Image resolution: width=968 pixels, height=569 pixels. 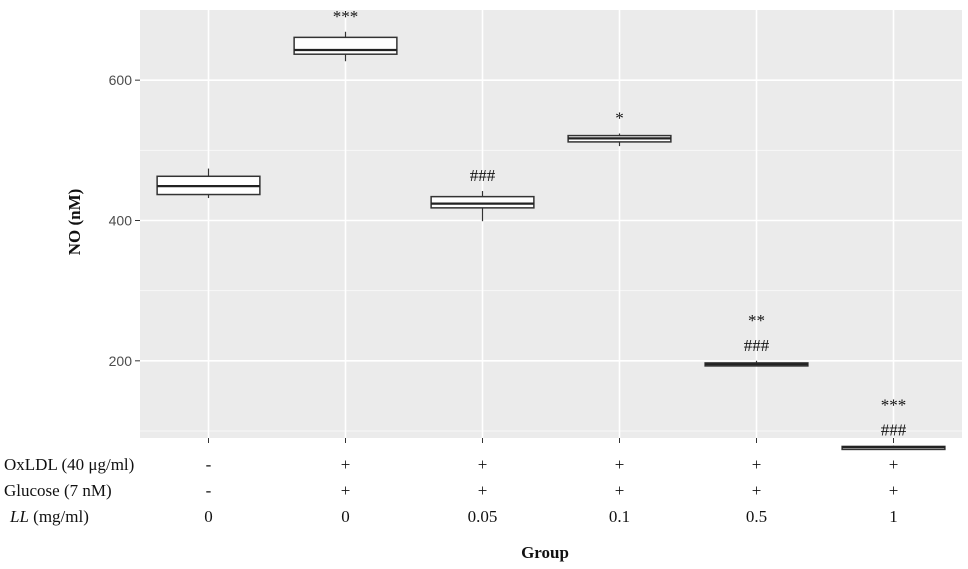 What do you see at coordinates (619, 117) in the screenshot?
I see `significance-label: *` at bounding box center [619, 117].